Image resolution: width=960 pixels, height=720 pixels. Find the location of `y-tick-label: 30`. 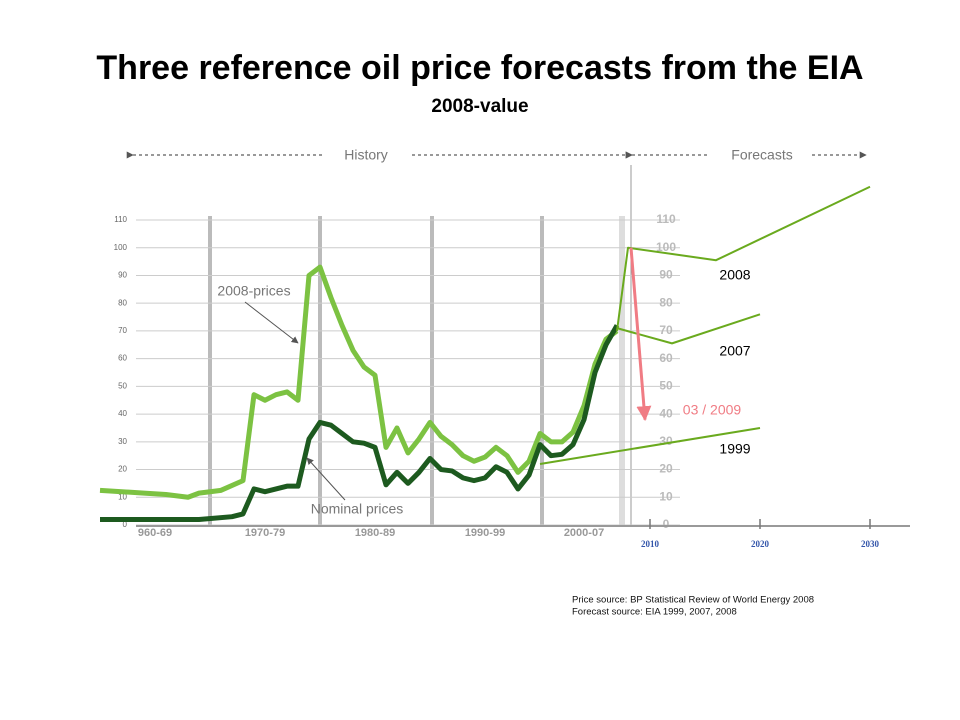

y-tick-label: 30 is located at coordinates (122, 441).